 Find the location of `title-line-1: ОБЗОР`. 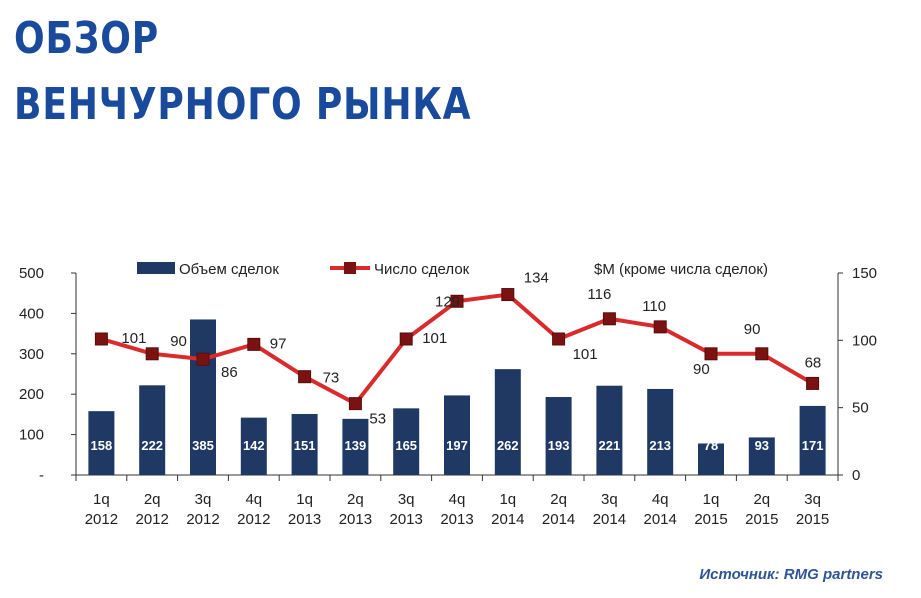

title-line-1: ОБЗОР is located at coordinates (87, 38).